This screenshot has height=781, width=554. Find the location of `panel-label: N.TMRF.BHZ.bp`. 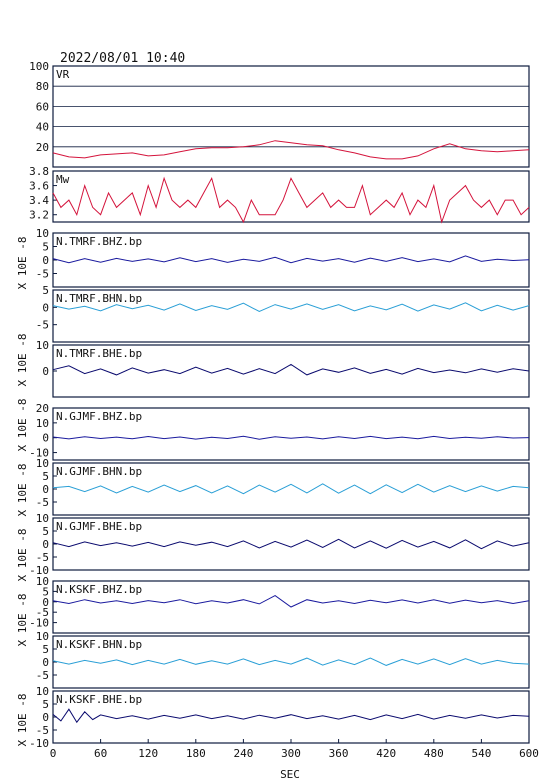

panel-label: N.TMRF.BHZ.bp is located at coordinates (99, 241).